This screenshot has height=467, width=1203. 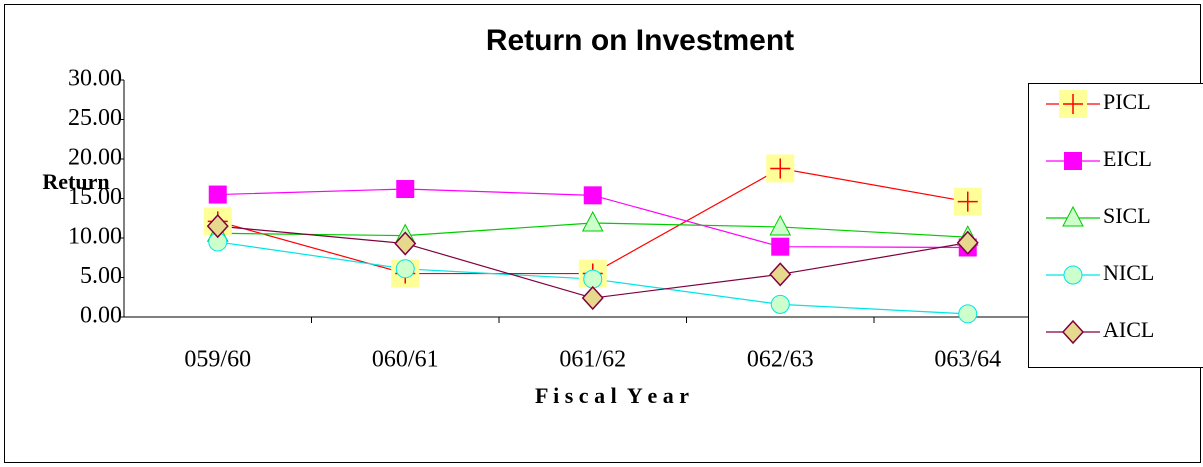 I want to click on y-axis-label: Return, so click(x=75, y=181).